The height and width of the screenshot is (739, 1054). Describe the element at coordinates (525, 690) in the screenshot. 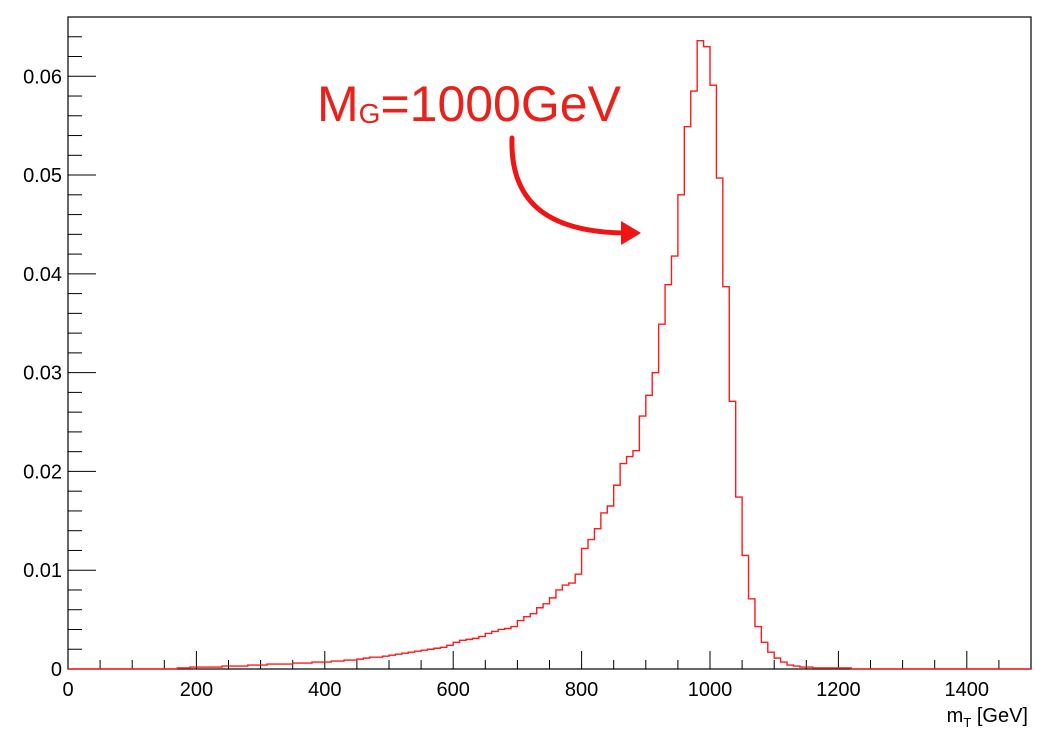

I see `x-tick-labels: 0 200 400 600 800 1000 1200 1400` at that location.